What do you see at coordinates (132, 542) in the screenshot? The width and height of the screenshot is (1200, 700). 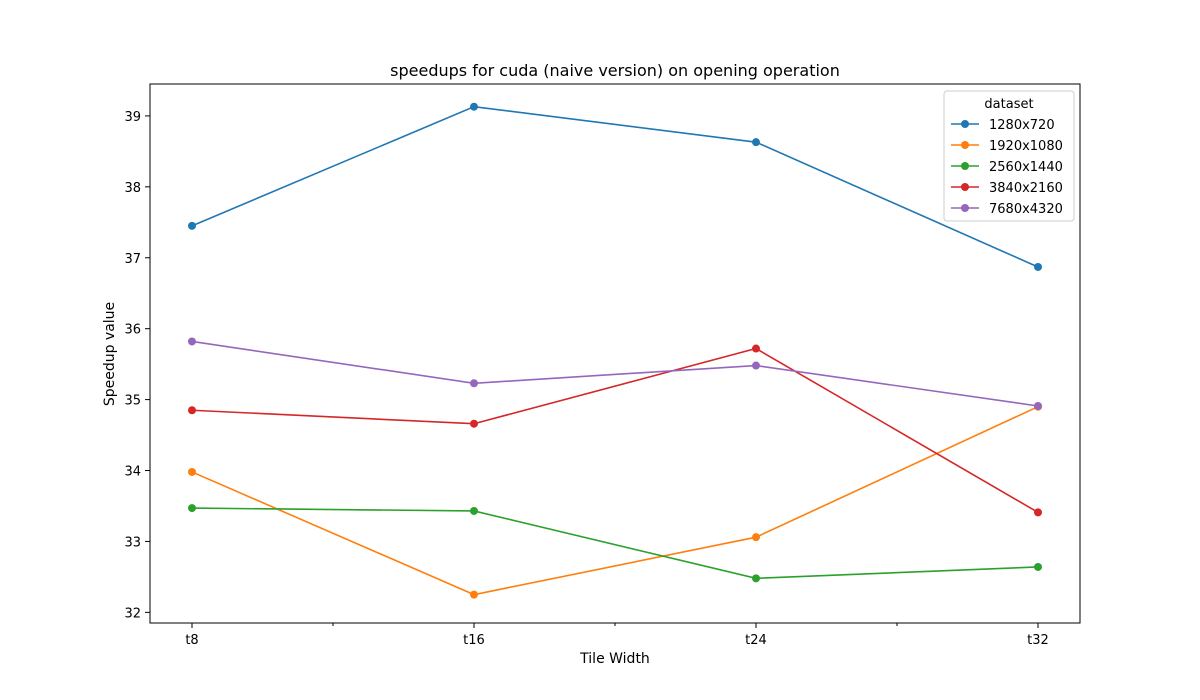 I see `y-tick-label: 33` at bounding box center [132, 542].